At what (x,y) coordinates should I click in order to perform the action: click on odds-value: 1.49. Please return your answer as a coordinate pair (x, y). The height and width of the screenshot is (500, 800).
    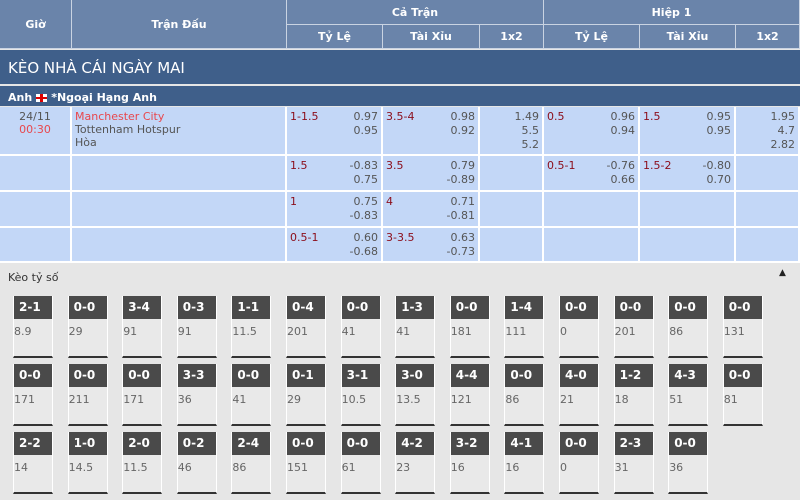
    Looking at the image, I should click on (527, 116).